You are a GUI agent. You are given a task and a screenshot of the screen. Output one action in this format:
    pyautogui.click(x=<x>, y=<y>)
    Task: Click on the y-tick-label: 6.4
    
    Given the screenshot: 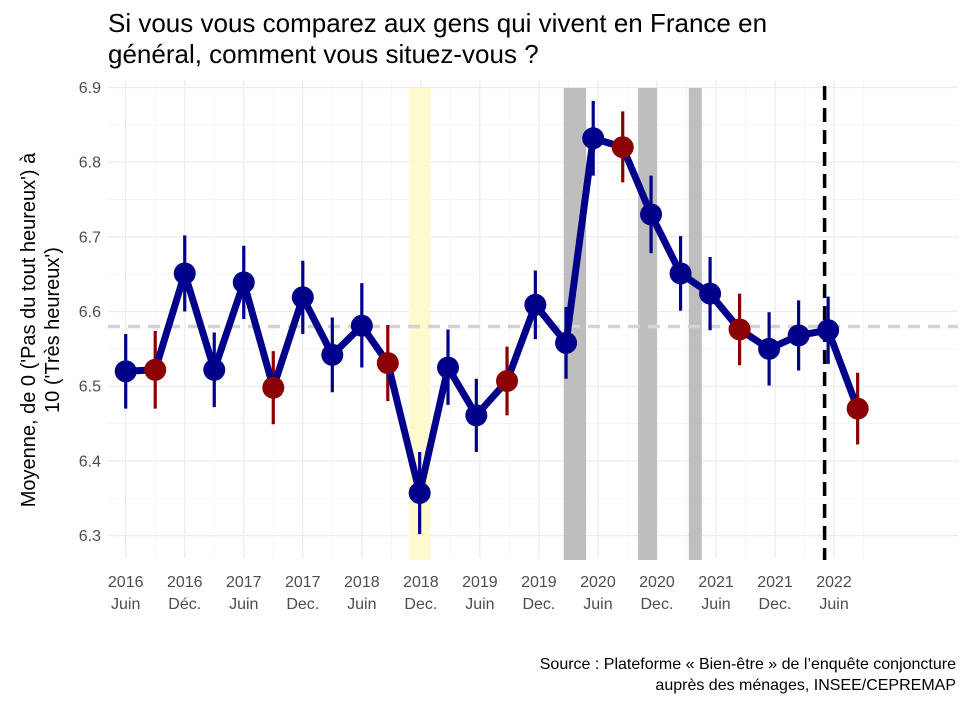 What is the action you would take?
    pyautogui.click(x=90, y=461)
    